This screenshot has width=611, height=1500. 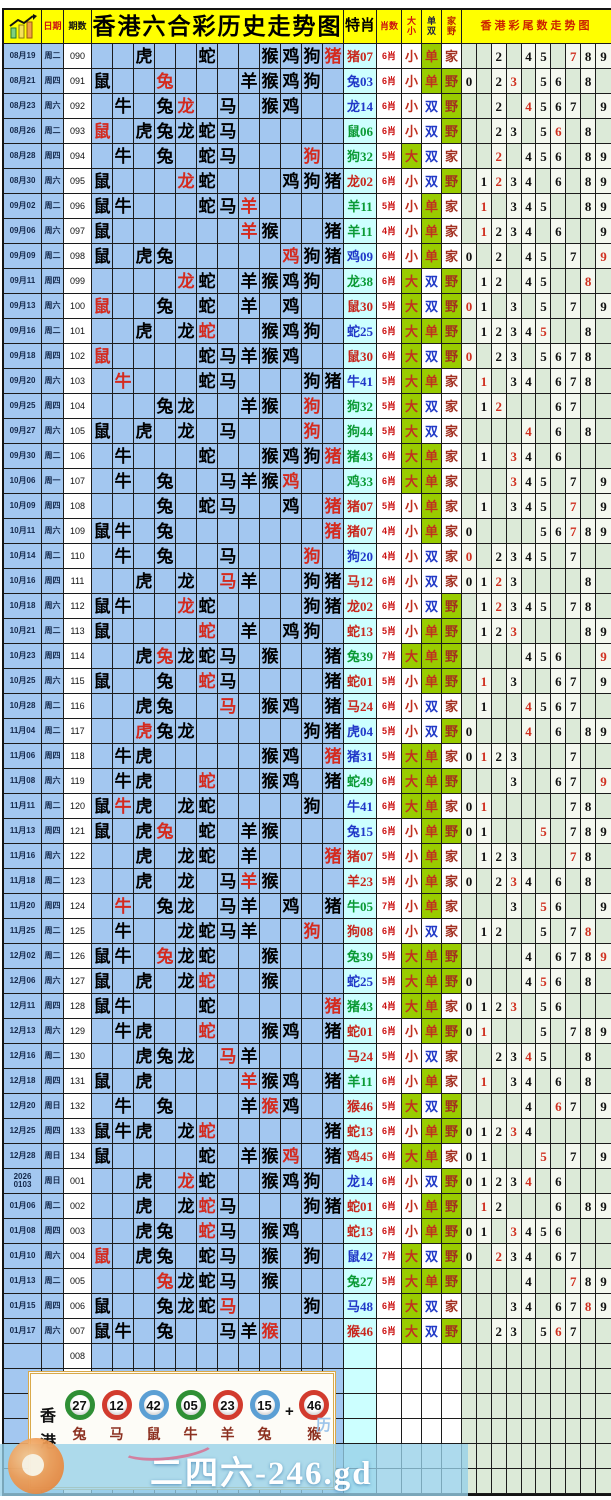 What do you see at coordinates (333, 506) in the screenshot?
I see `zodiac-cell-special: 猪` at bounding box center [333, 506].